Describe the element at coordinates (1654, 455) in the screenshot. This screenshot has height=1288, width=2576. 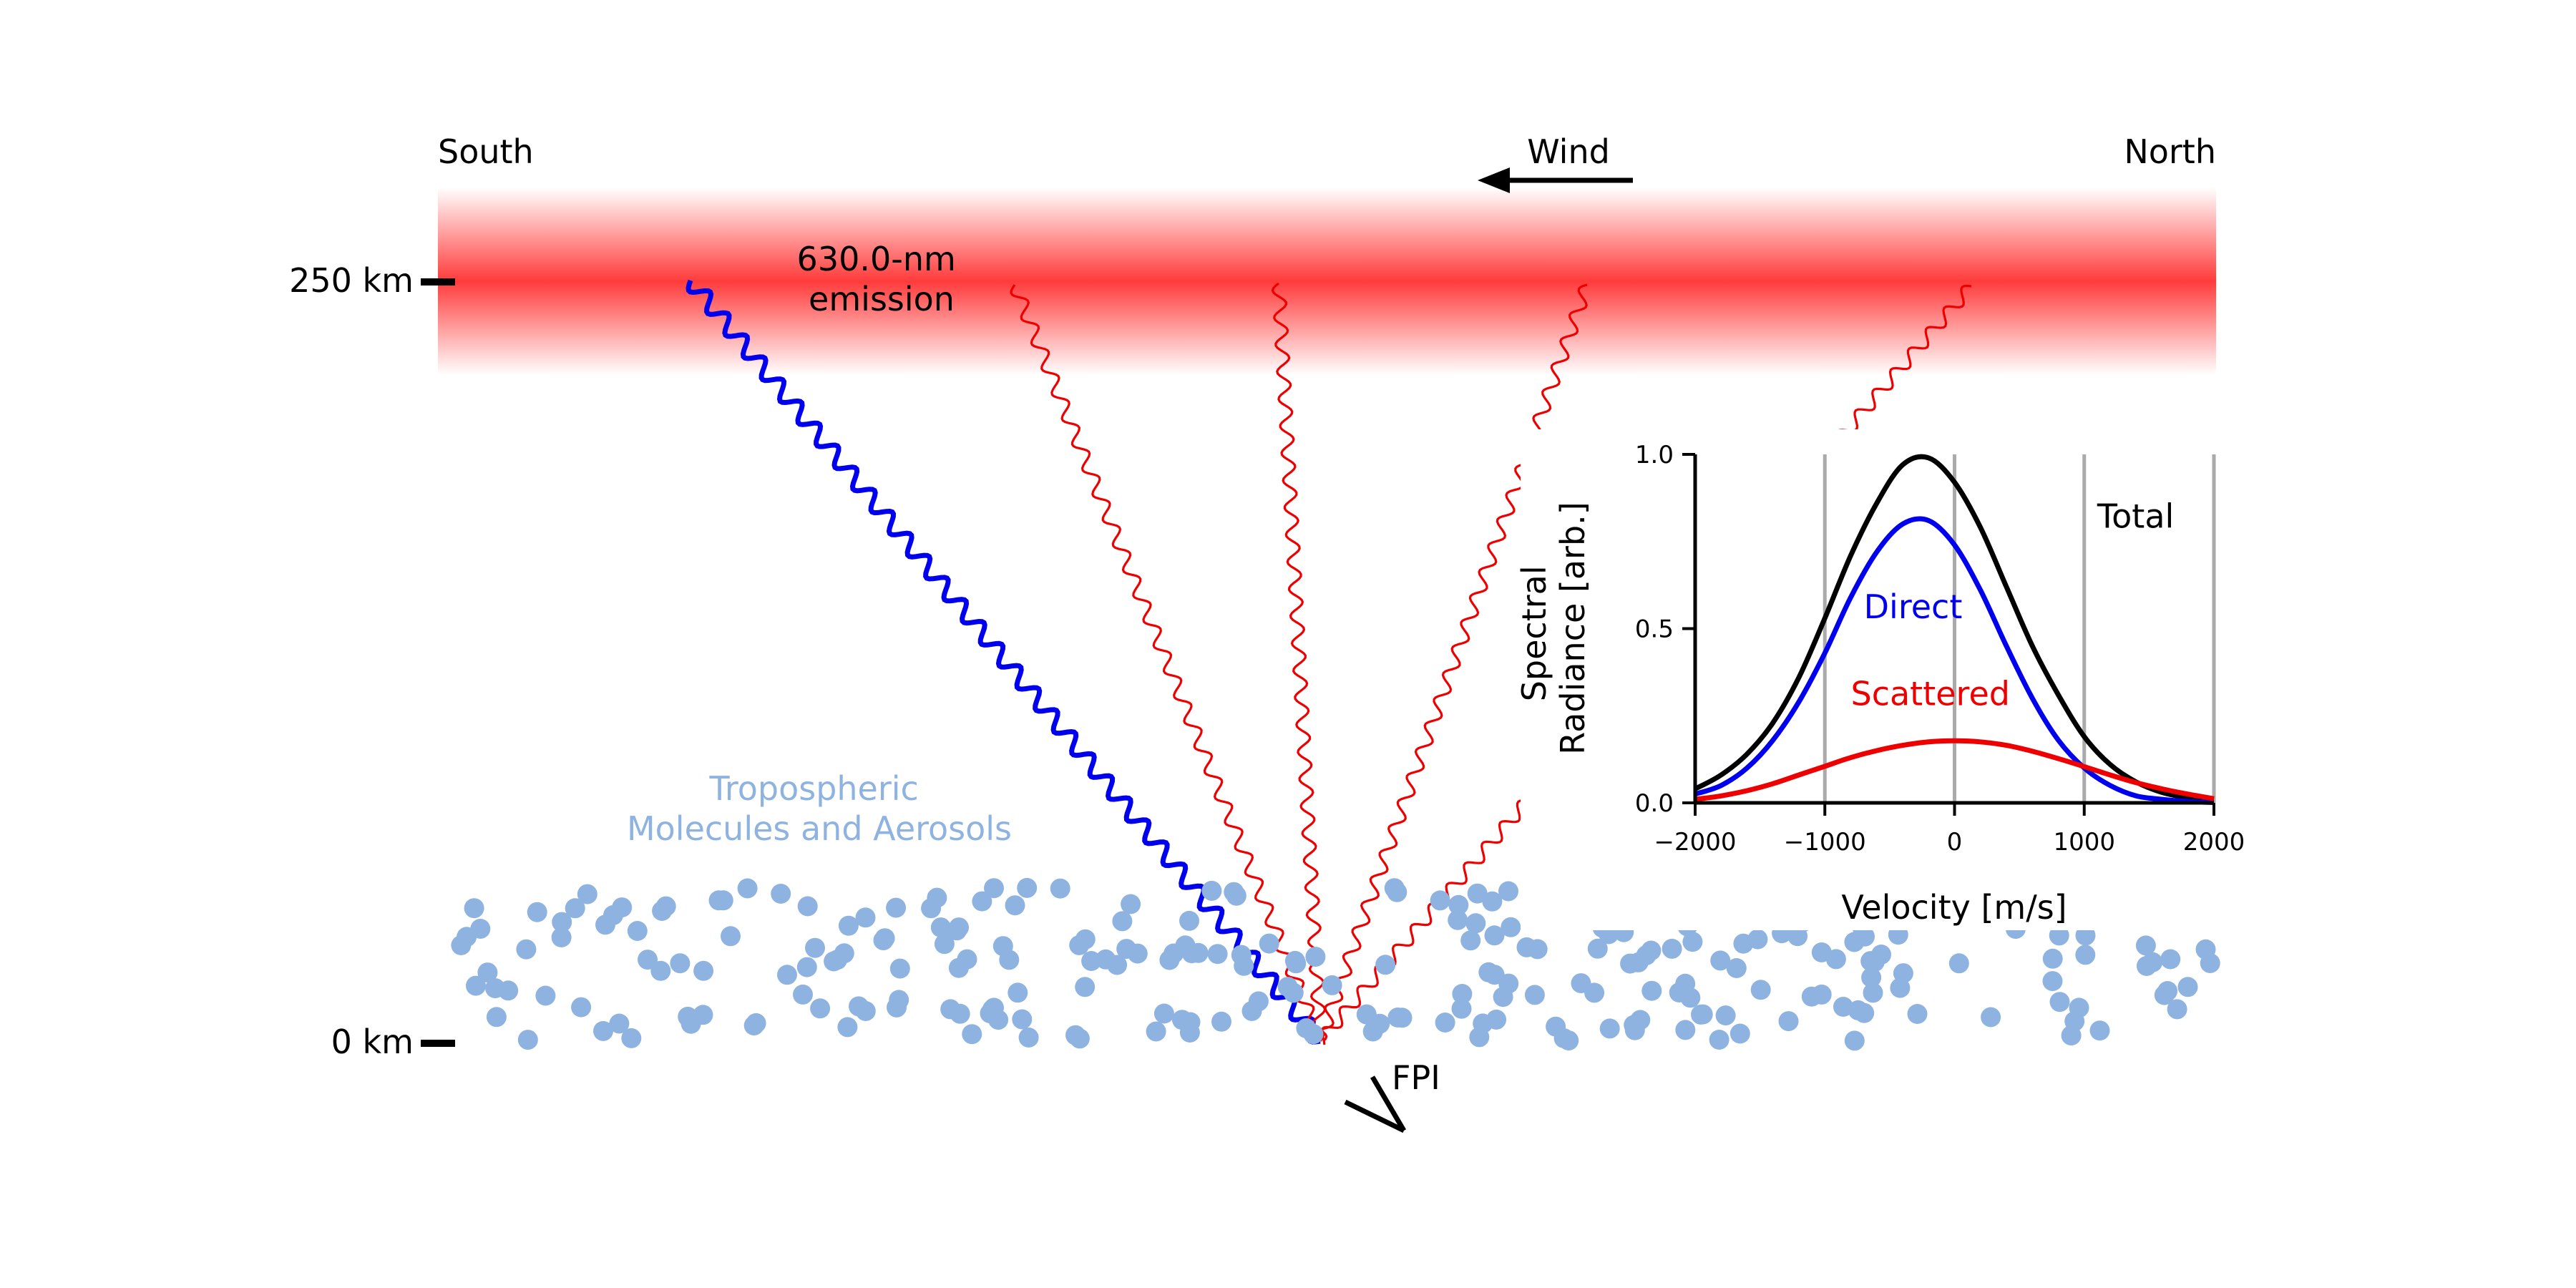
I see `y-tick-label: 1.0` at that location.